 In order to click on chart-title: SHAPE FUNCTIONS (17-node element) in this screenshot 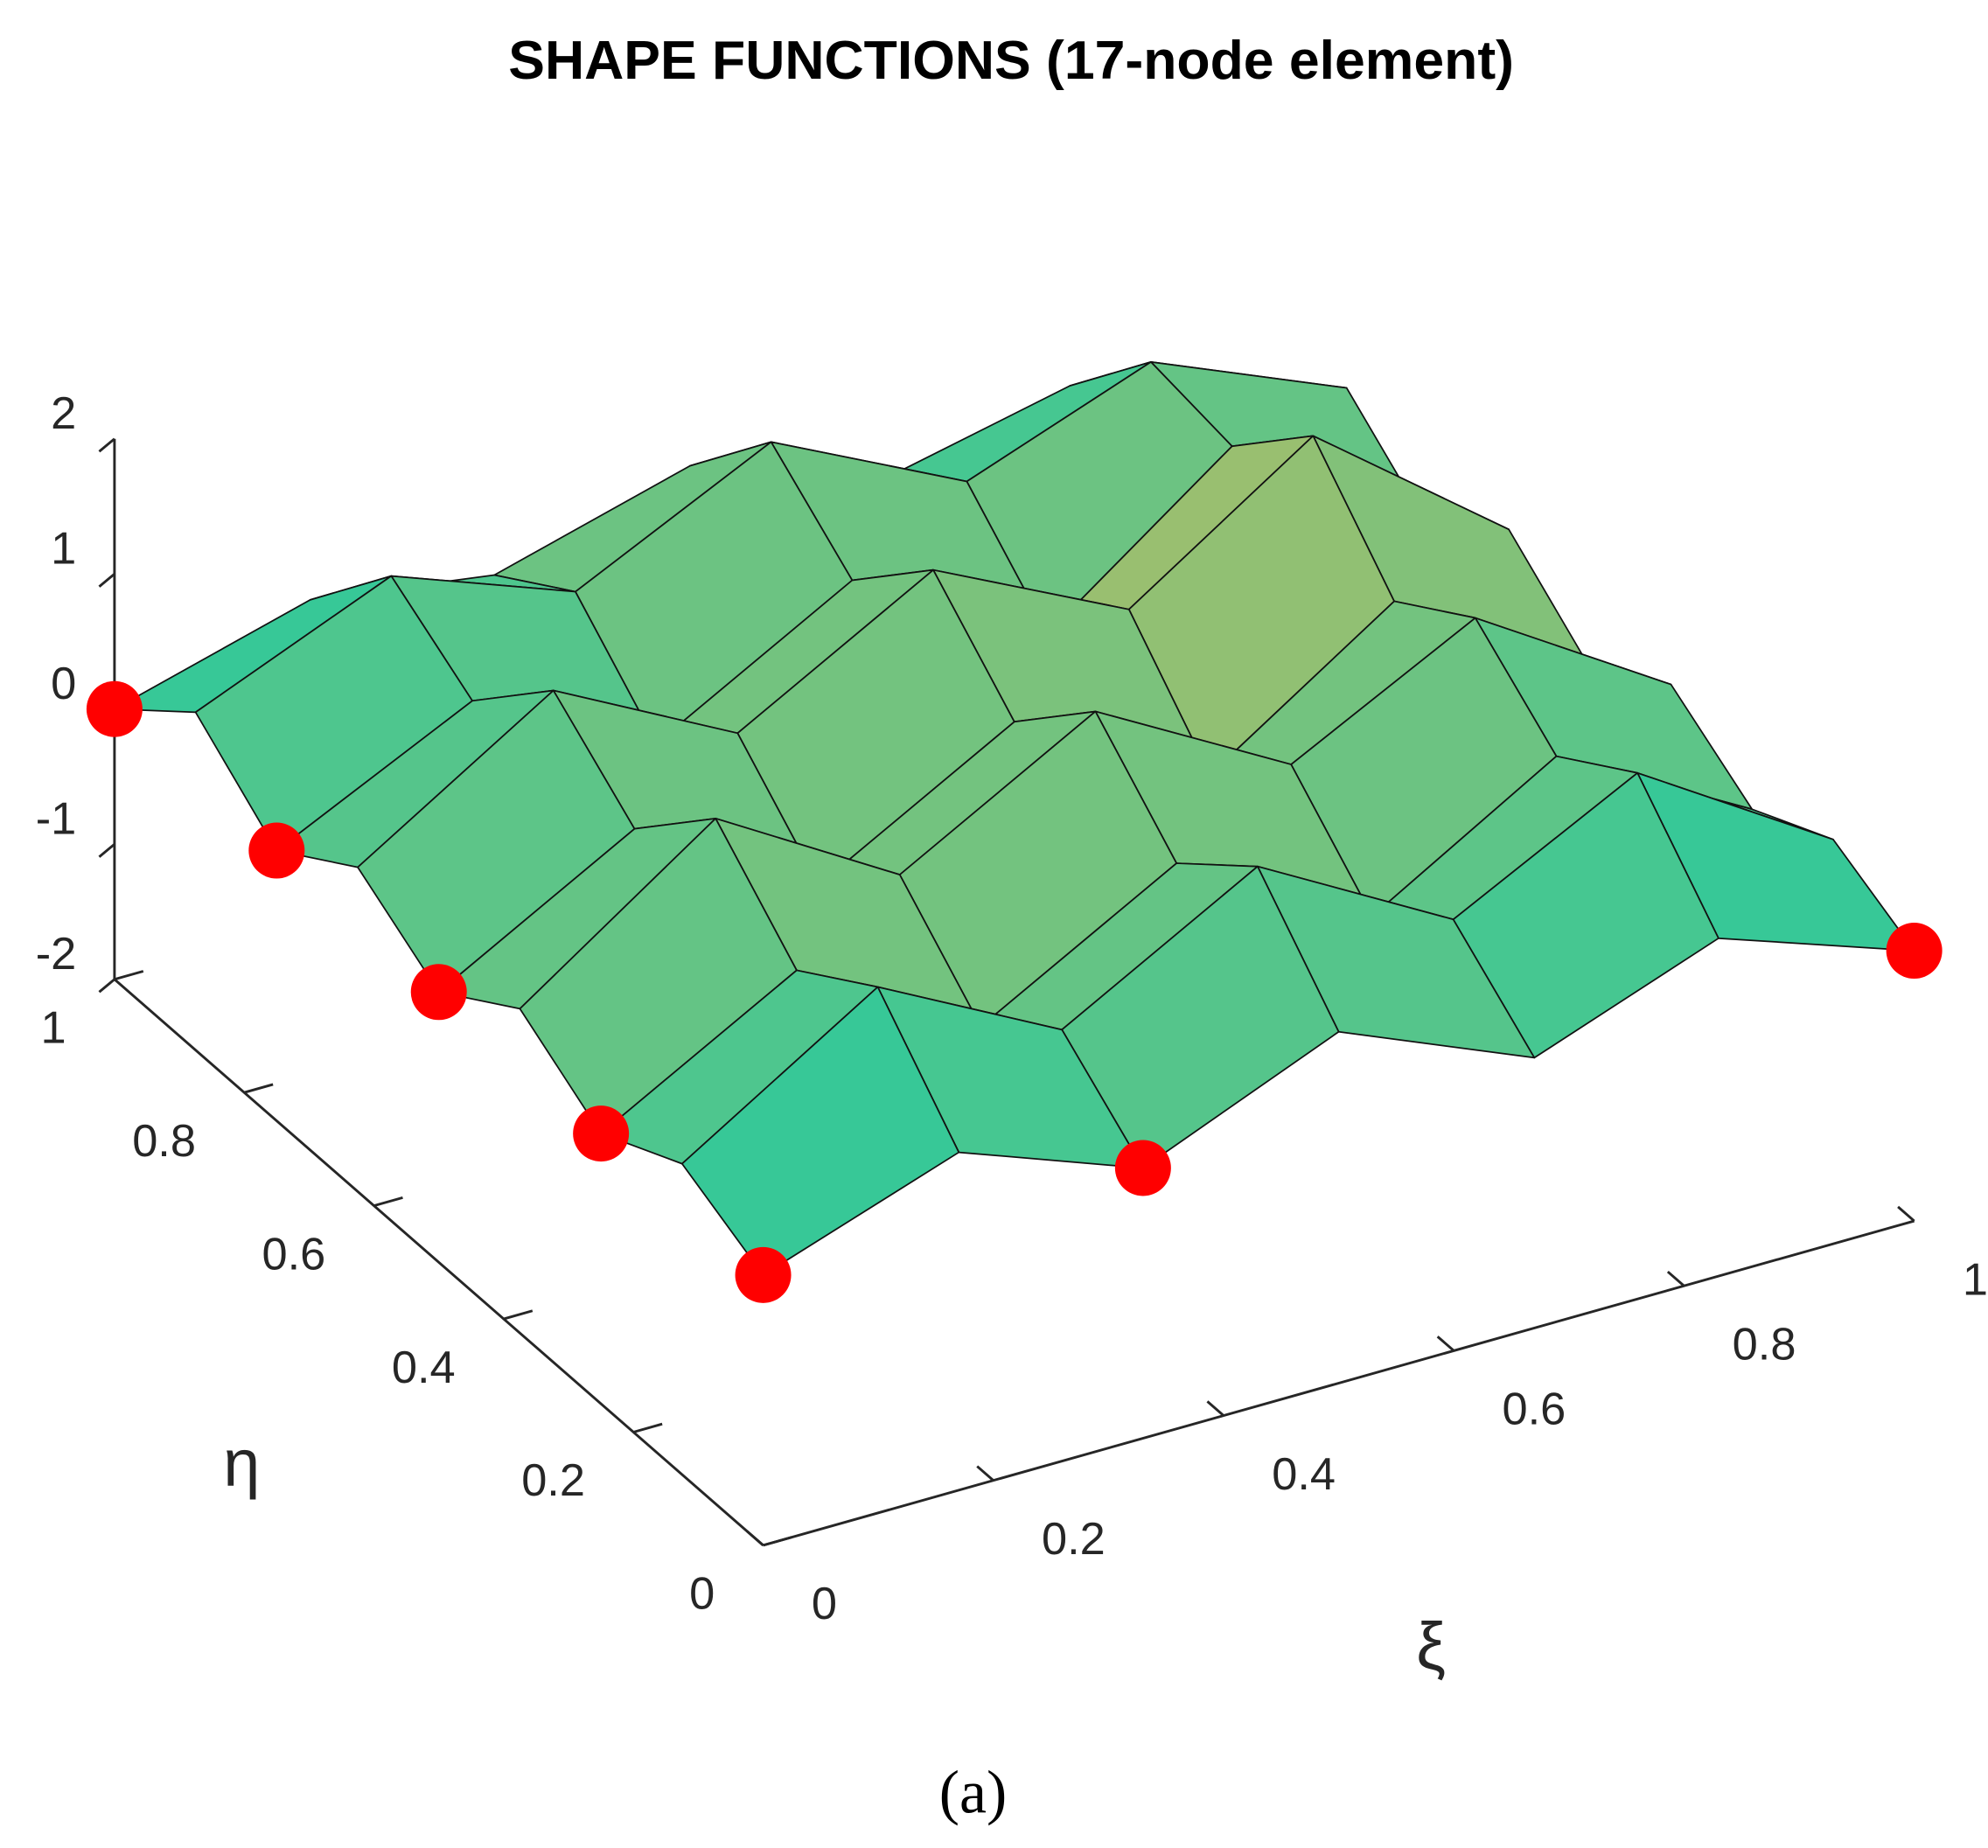, I will do `click(1011, 61)`.